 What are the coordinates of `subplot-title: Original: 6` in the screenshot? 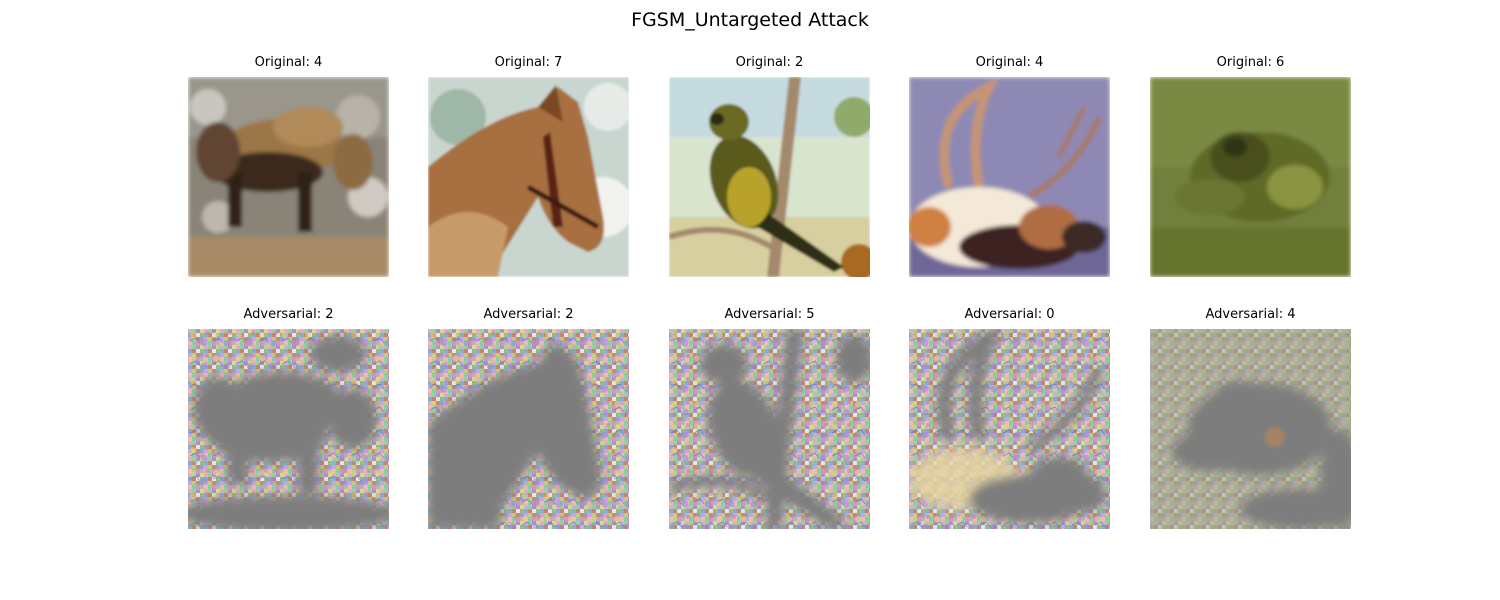 It's located at (1250, 62).